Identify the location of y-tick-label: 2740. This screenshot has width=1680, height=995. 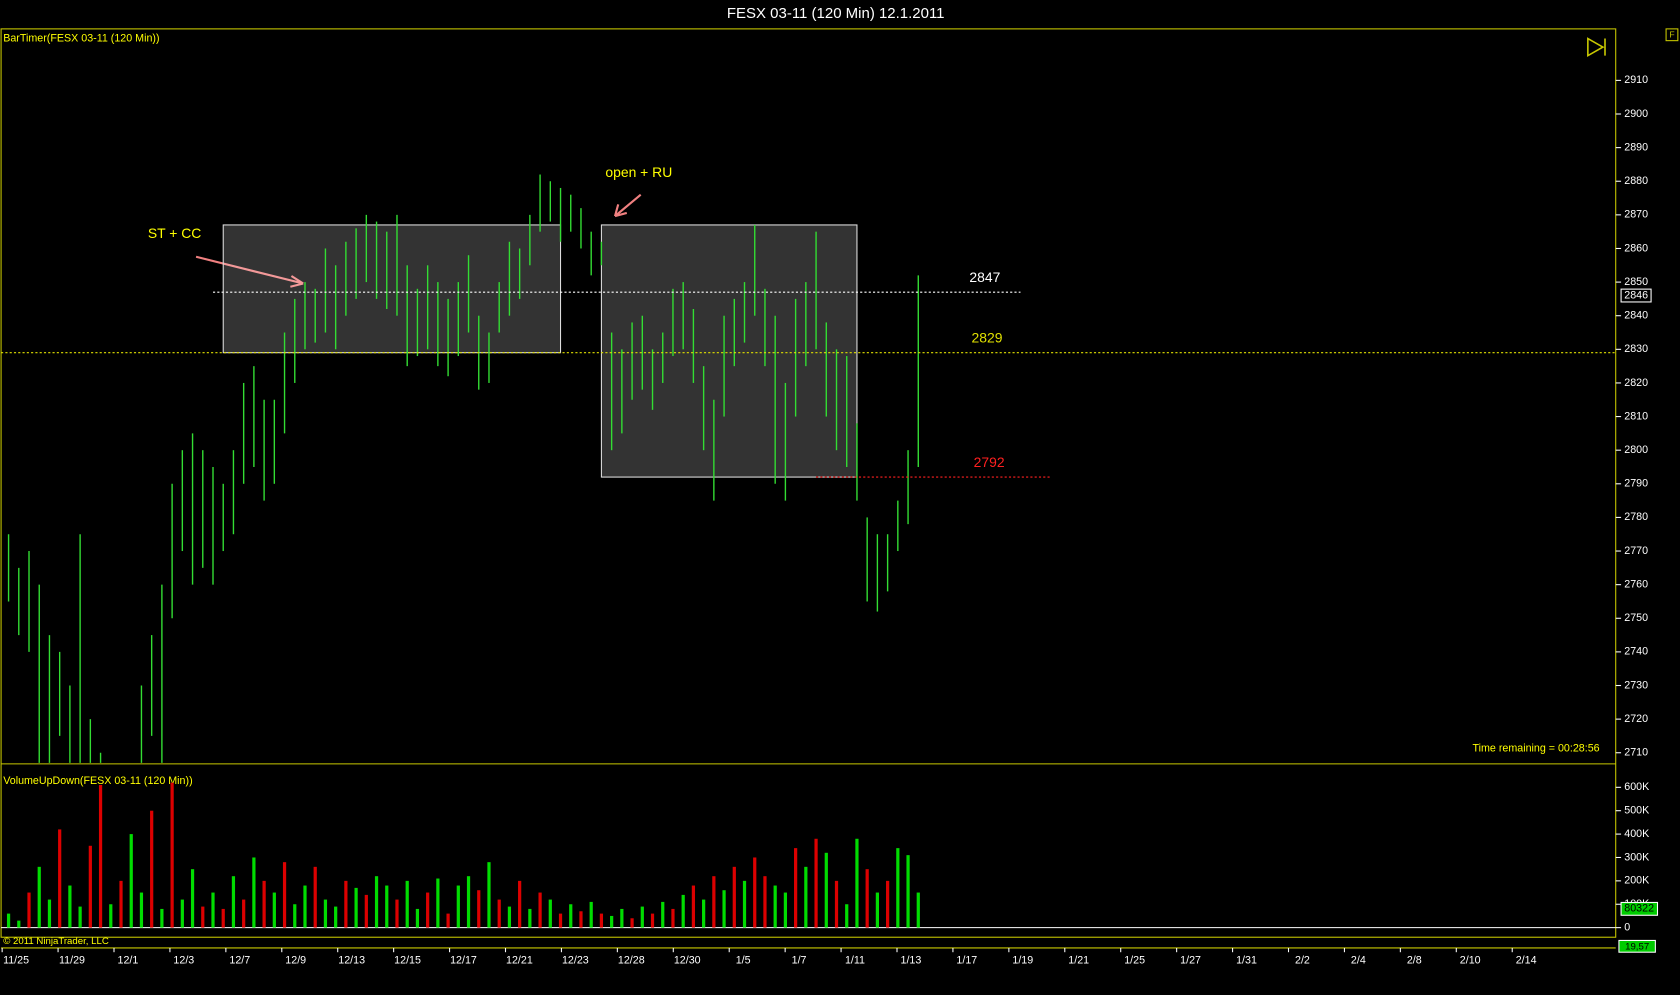
(1636, 652).